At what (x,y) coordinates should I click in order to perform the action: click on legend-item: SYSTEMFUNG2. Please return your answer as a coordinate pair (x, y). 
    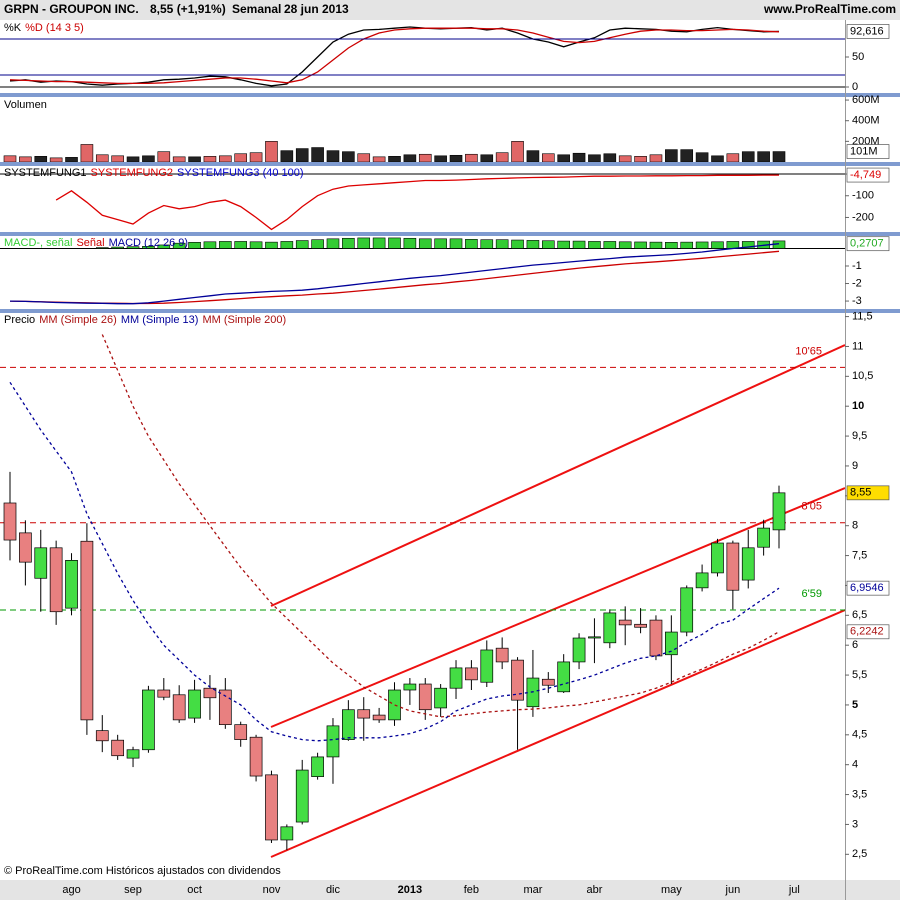
    Looking at the image, I should click on (132, 173).